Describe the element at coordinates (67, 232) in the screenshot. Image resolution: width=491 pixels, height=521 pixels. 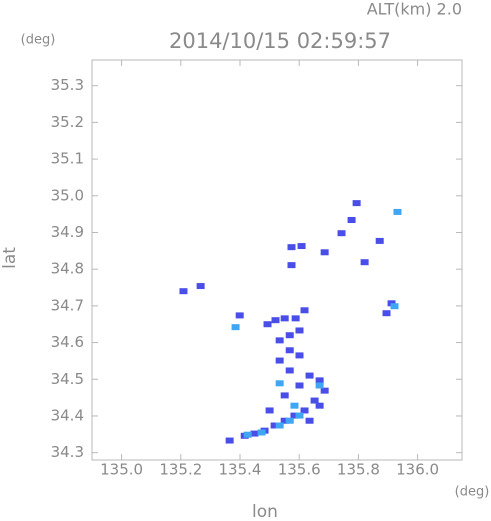
I see `y-tick-label: 34.9` at that location.